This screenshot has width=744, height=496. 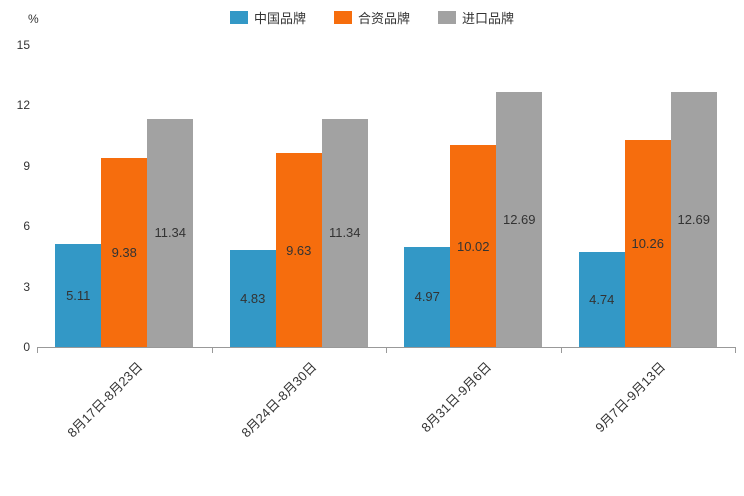 I want to click on bar-1-1: 9.63, so click(x=298, y=250).